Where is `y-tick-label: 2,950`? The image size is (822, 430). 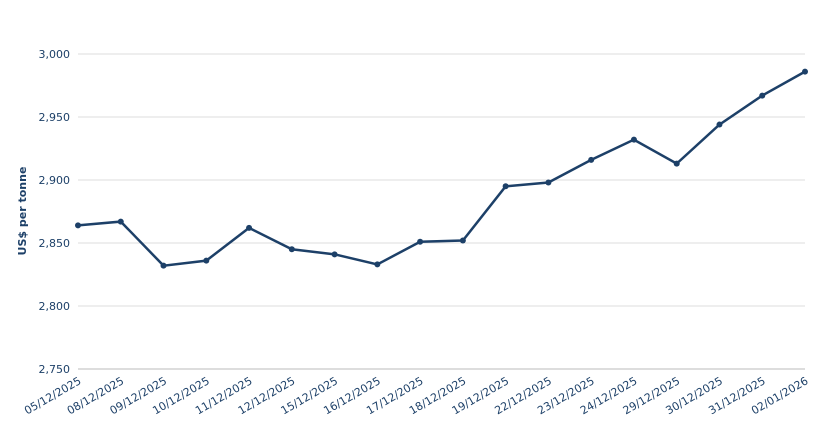 y-tick-label: 2,950 is located at coordinates (55, 117).